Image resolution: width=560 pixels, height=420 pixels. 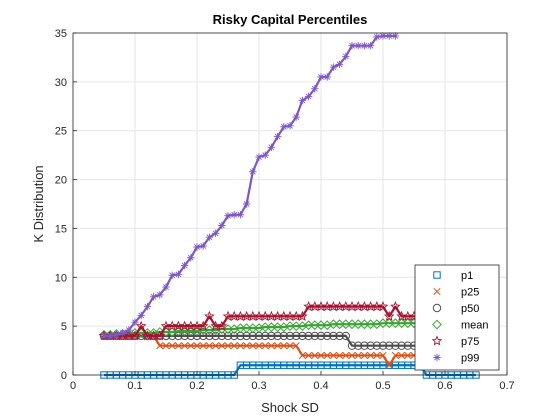 I want to click on legend-box, so click(x=457, y=317).